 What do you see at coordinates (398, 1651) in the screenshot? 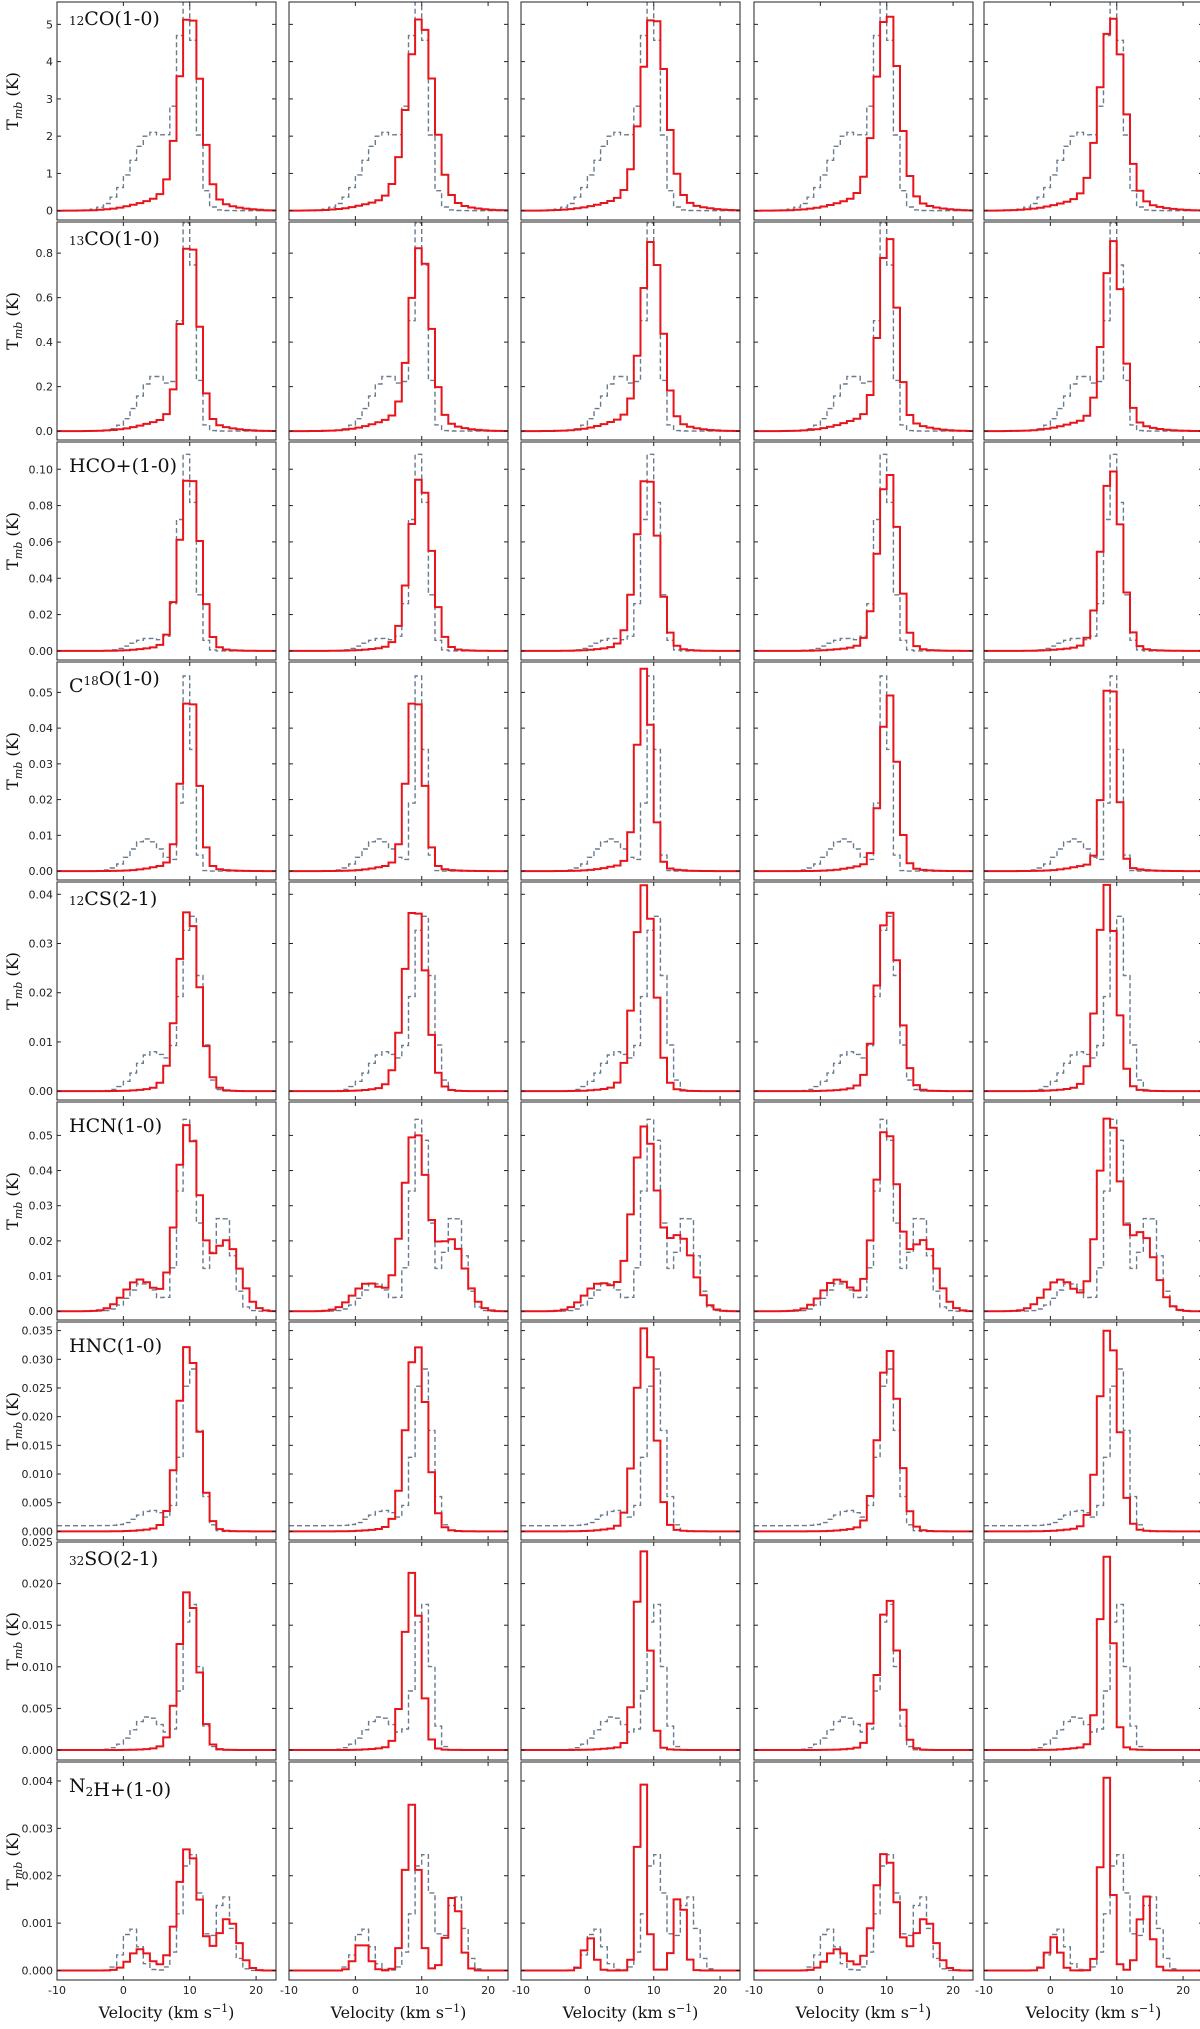
I see `panel-r8-c2` at bounding box center [398, 1651].